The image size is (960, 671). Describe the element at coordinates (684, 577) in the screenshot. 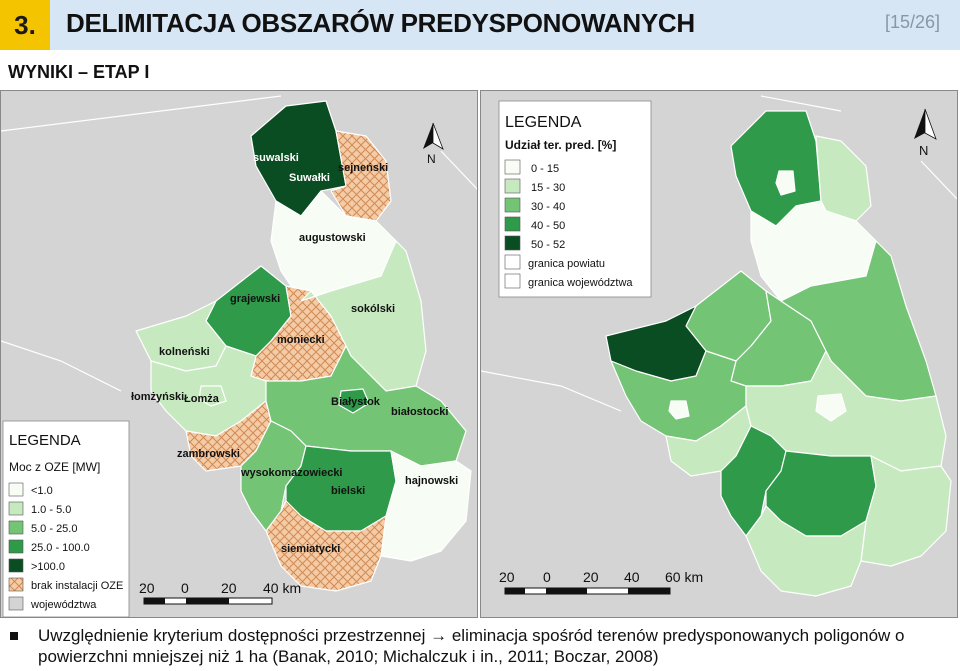

I see `svg-text: 60 km` at that location.